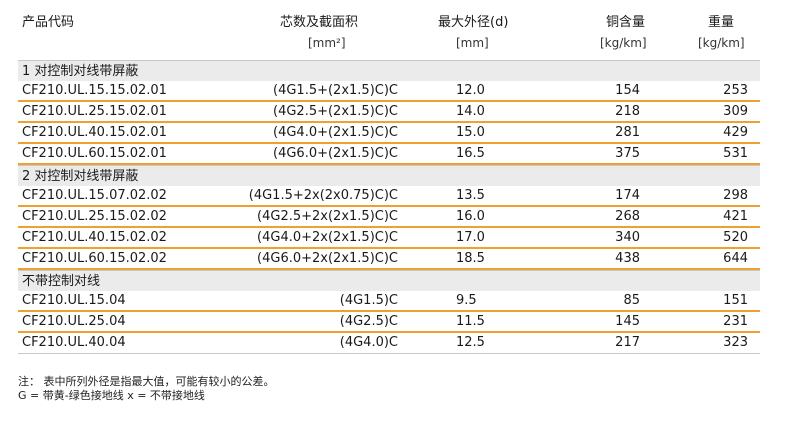  I want to click on footnote-legend: G = 带黄-绿色接地线 x = 不带接地线, so click(111, 395).